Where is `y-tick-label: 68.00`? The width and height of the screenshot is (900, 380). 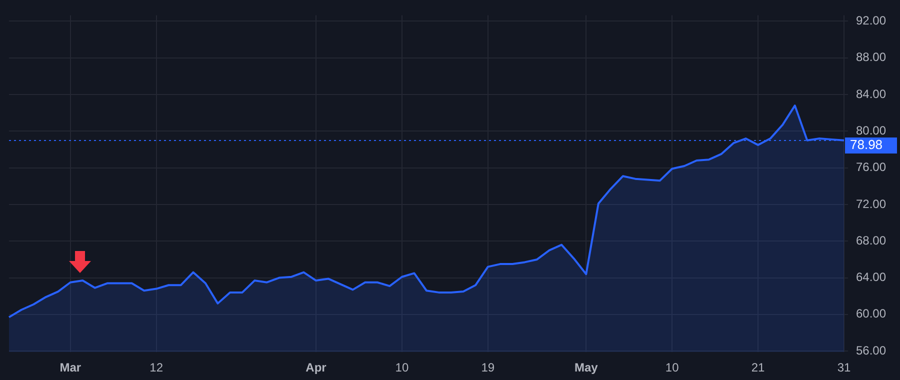
y-tick-label: 68.00 is located at coordinates (871, 240).